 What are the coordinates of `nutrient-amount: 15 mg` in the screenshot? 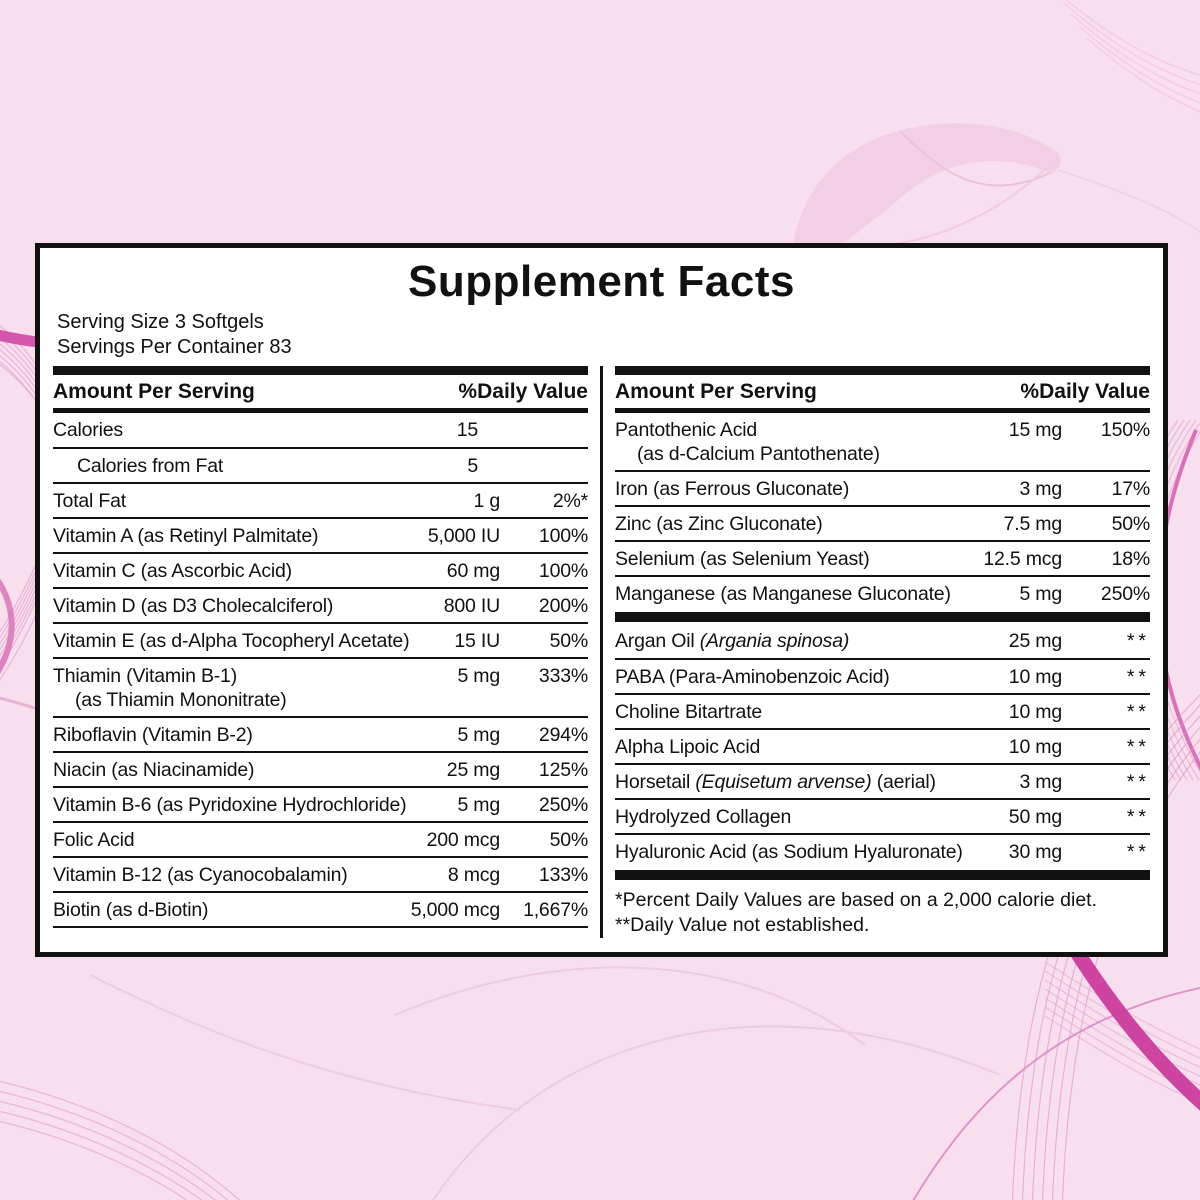 It's located at (1035, 430).